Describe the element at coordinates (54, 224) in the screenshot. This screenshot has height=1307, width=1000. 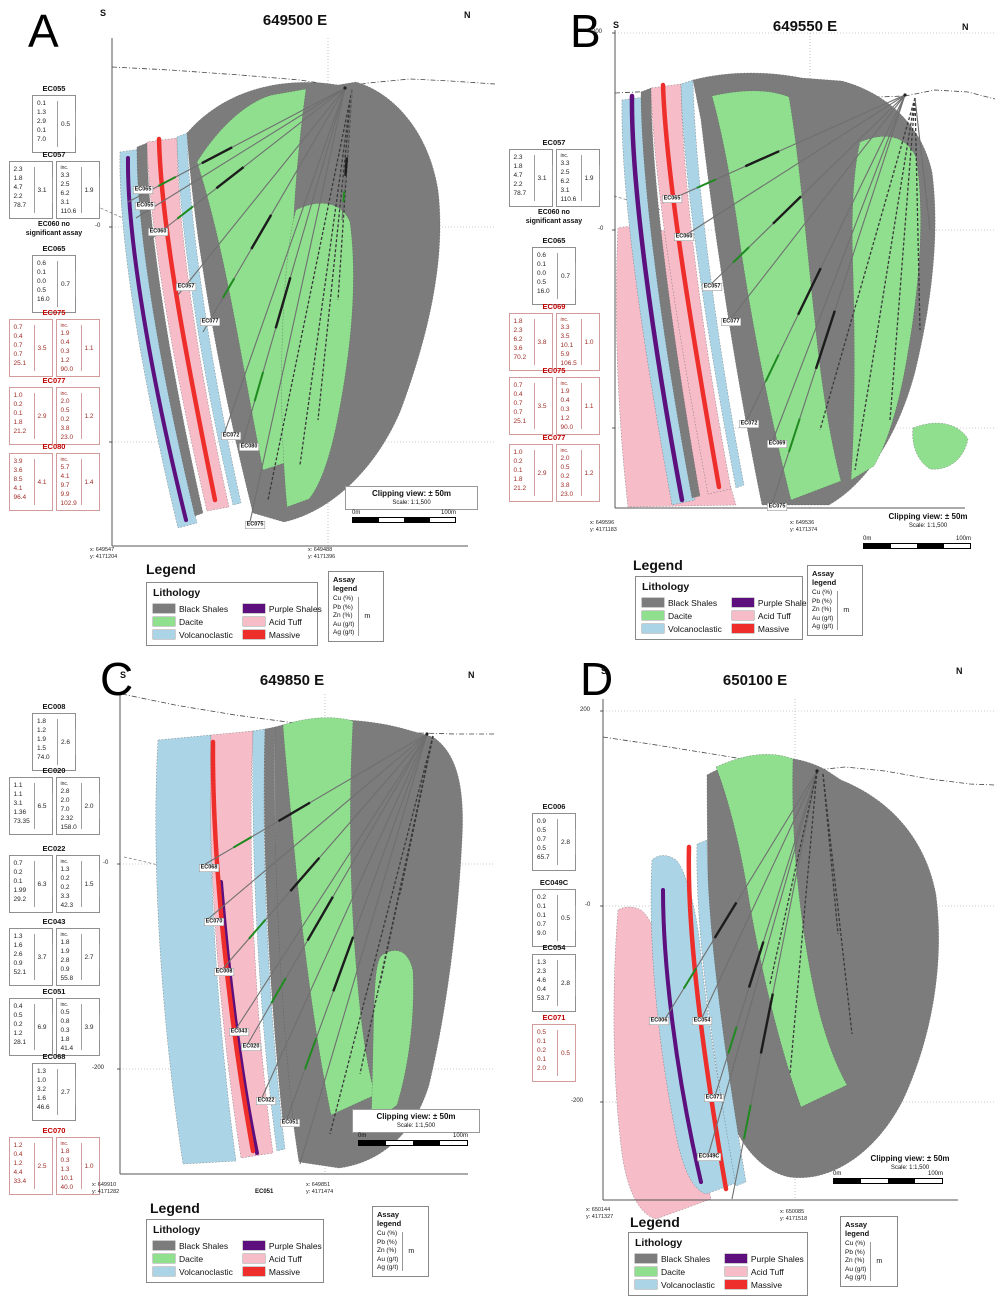
I see `assay-note-line: EC060 no` at that location.